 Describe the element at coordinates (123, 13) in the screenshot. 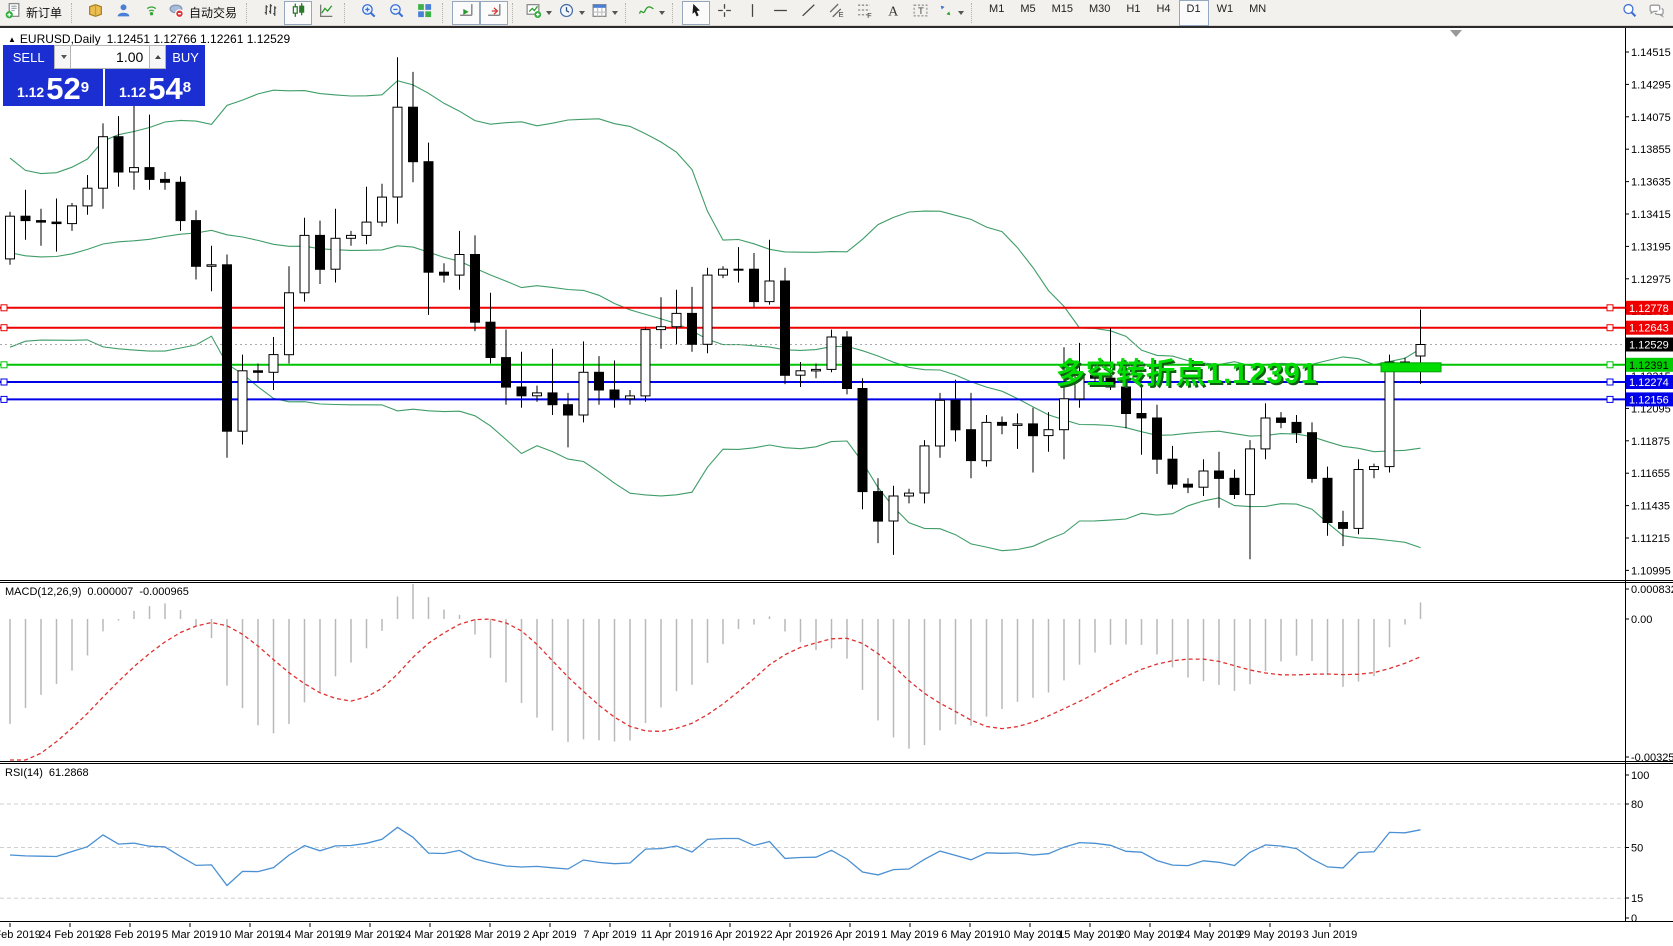

I see `mql-community-button` at that location.